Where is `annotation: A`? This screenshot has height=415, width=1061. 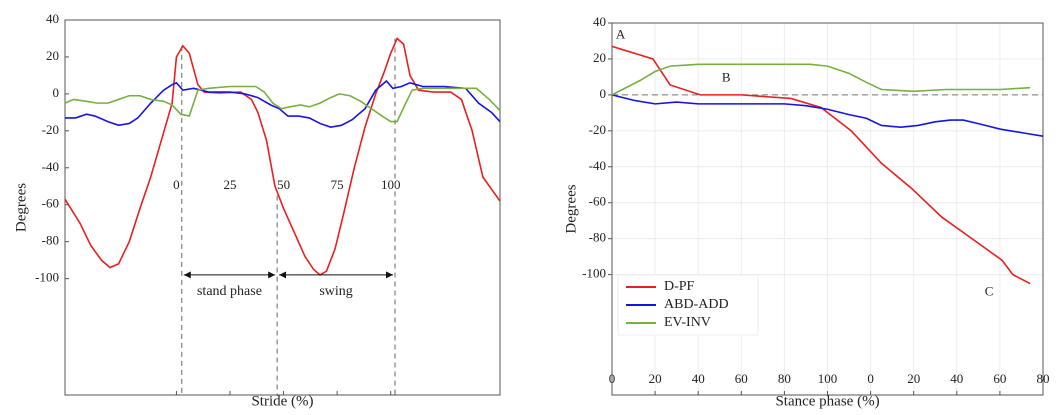
annotation: A is located at coordinates (621, 34).